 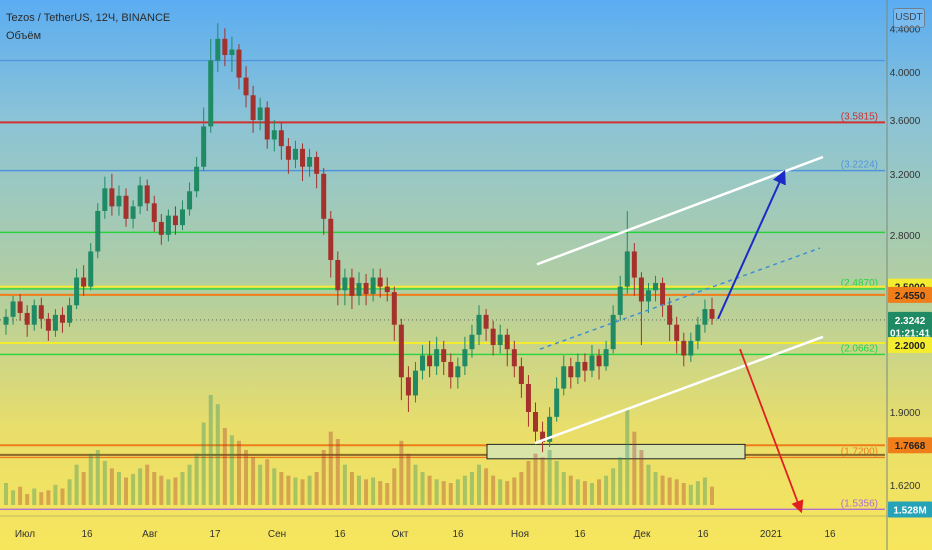 I want to click on currency-button: USDT, so click(x=909, y=18).